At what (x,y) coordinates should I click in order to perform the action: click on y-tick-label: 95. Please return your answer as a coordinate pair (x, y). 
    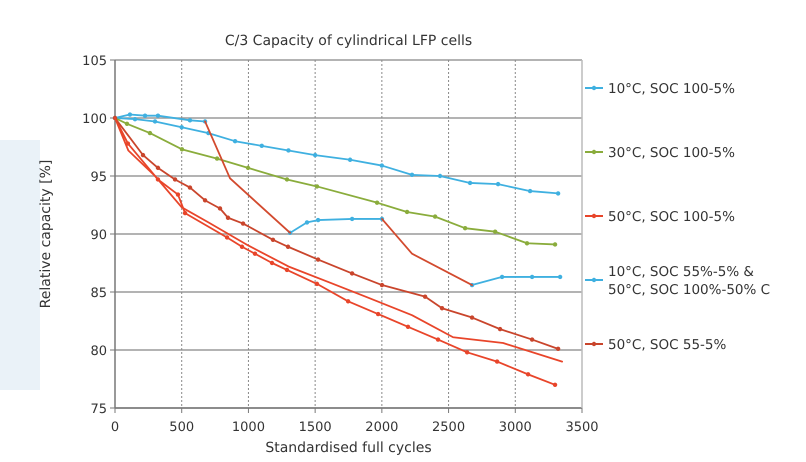
    Looking at the image, I should click on (98, 177).